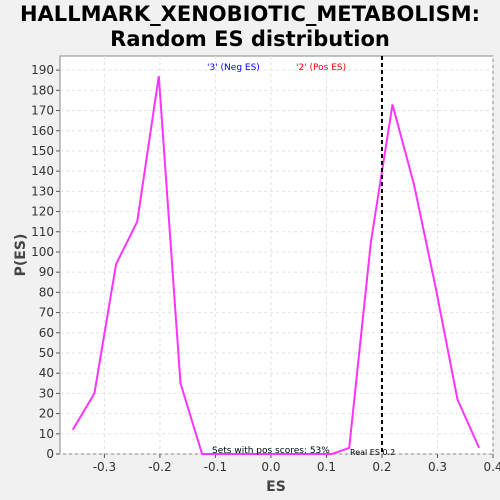 The width and height of the screenshot is (500, 500). Describe the element at coordinates (46, 373) in the screenshot. I see `y-tick-label: 40` at that location.